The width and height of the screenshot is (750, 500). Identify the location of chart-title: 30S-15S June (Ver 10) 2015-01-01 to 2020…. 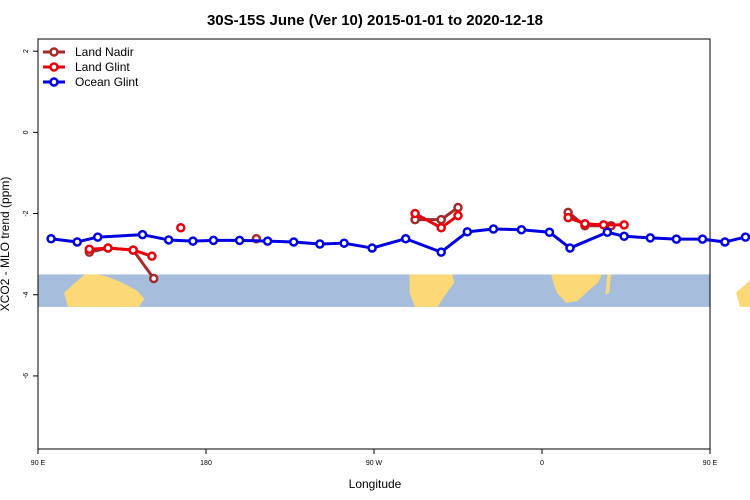
(375, 20).